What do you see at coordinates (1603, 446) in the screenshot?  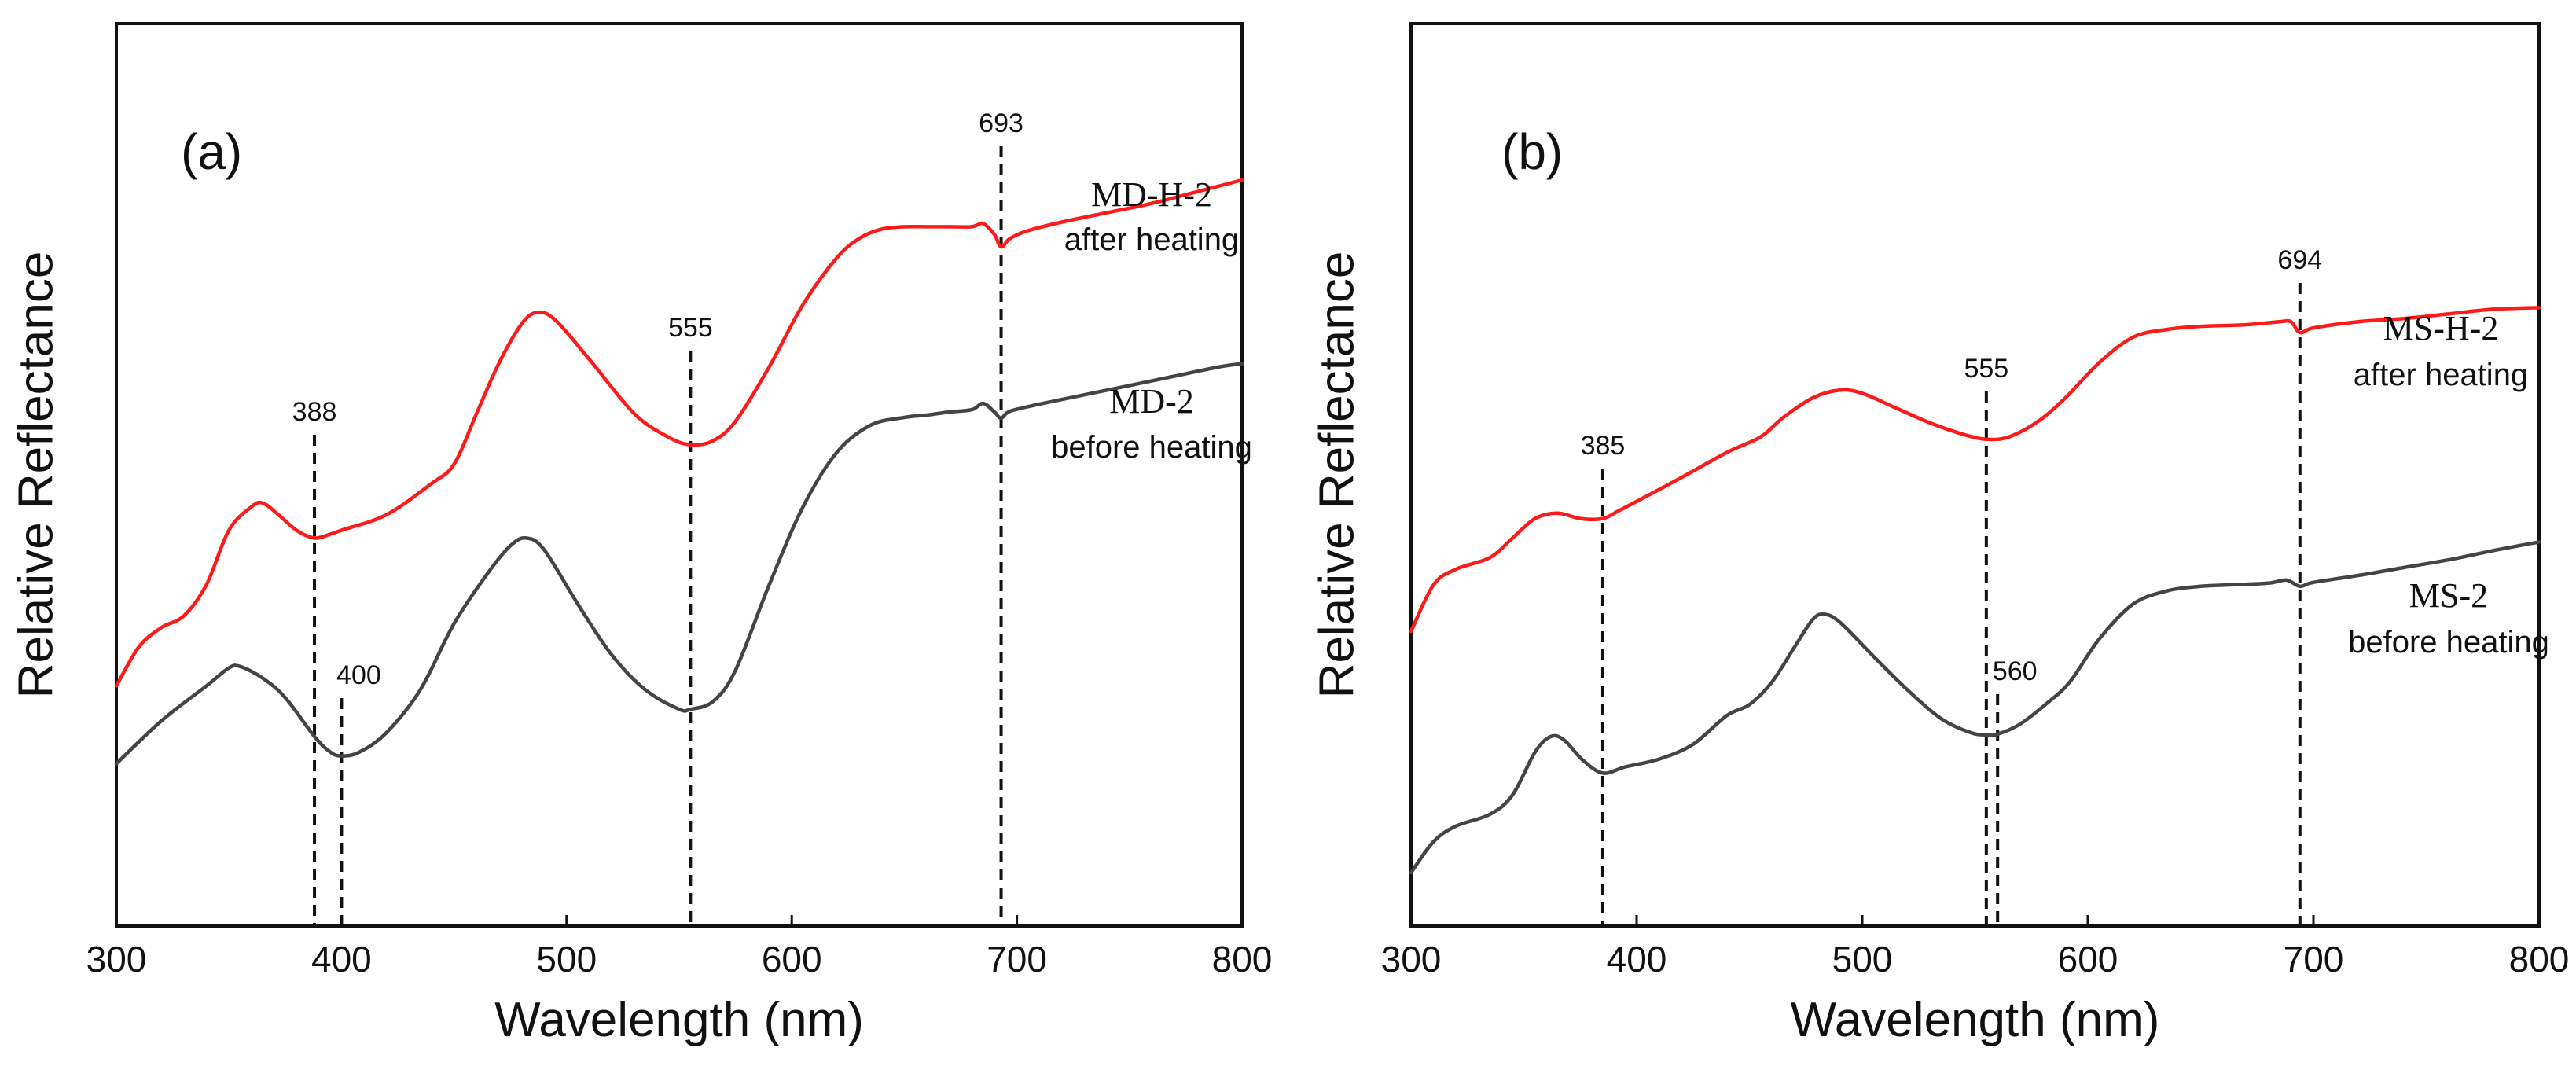 I see `peak-label-385: 385` at bounding box center [1603, 446].